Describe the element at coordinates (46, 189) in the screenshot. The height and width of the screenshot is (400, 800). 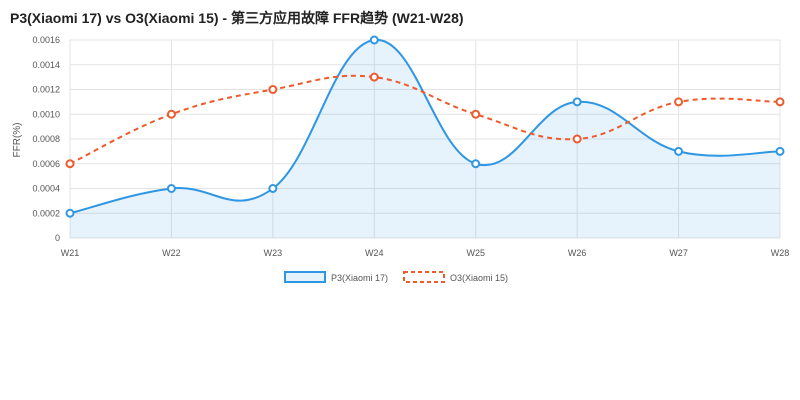
I see `y-tick-label: 0.0004` at that location.